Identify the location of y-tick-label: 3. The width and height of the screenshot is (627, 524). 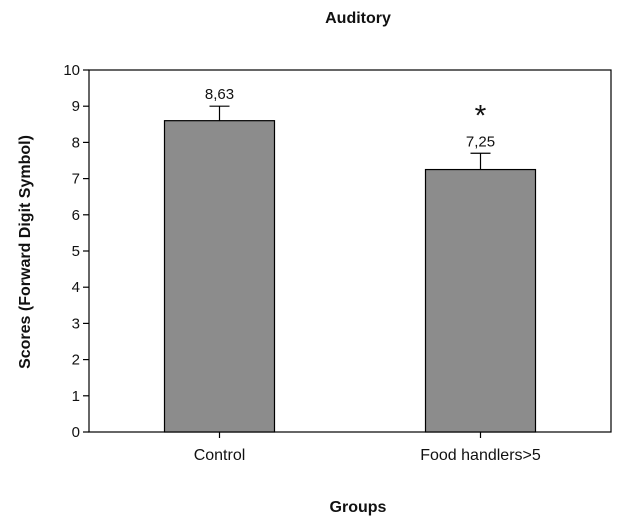
(76, 323).